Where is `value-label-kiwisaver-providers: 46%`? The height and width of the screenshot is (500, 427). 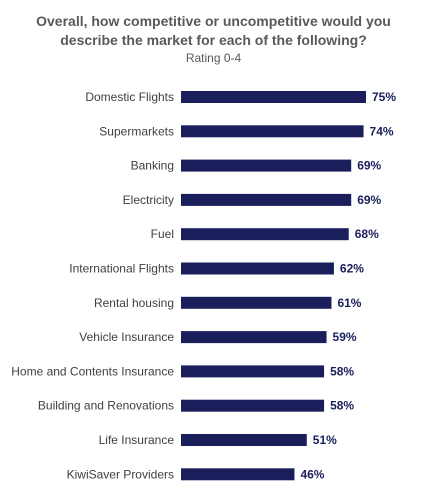
value-label-kiwisaver-providers: 46% is located at coordinates (312, 474).